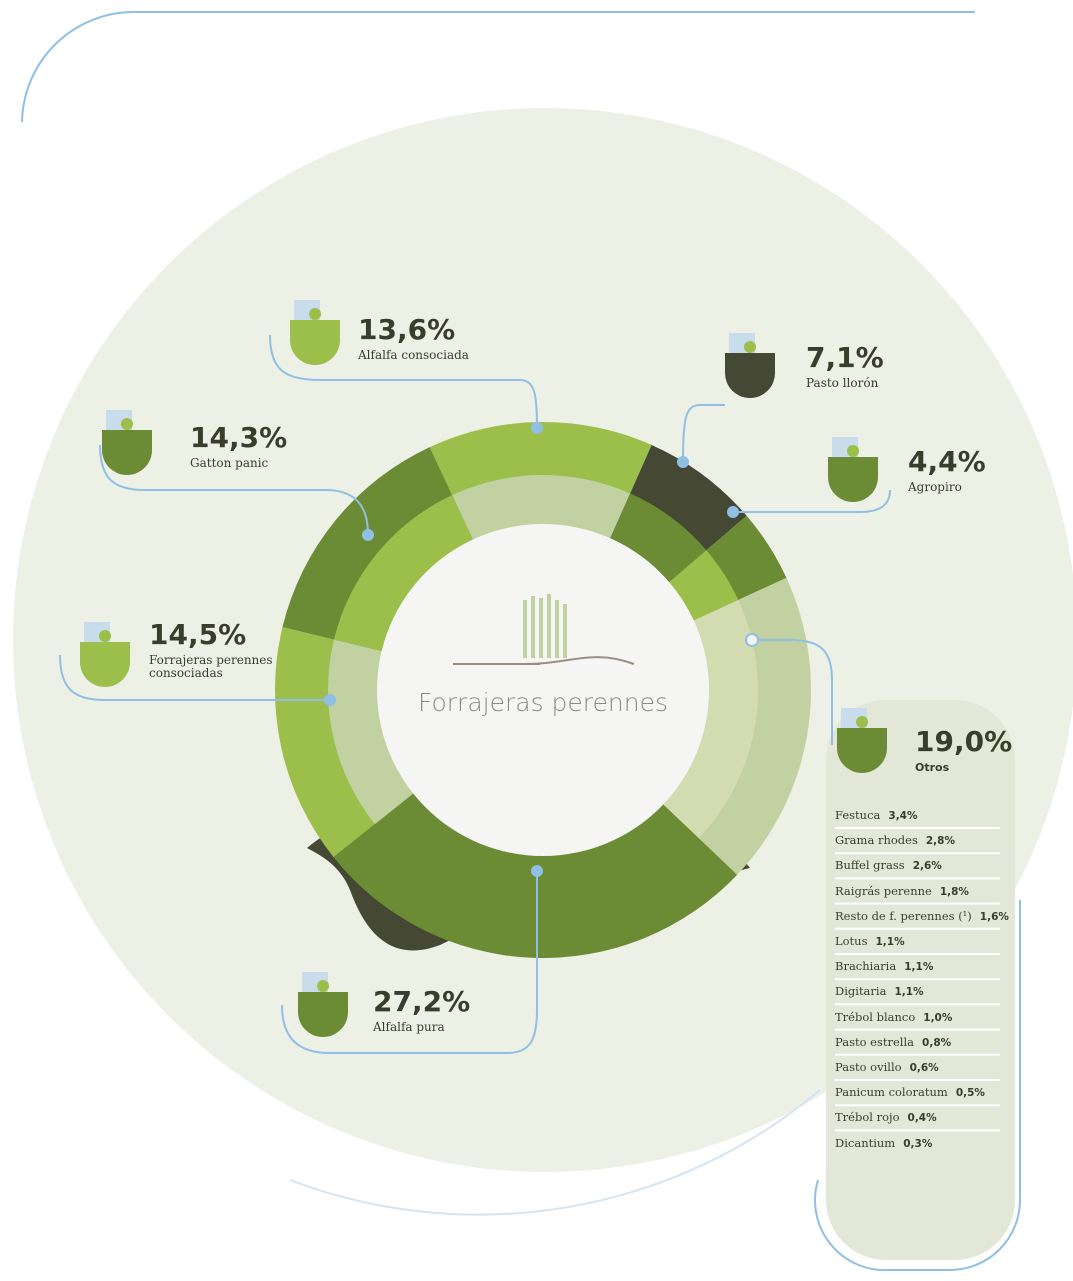  Describe the element at coordinates (377, 549) in the screenshot. I see `donut-segment` at that location.